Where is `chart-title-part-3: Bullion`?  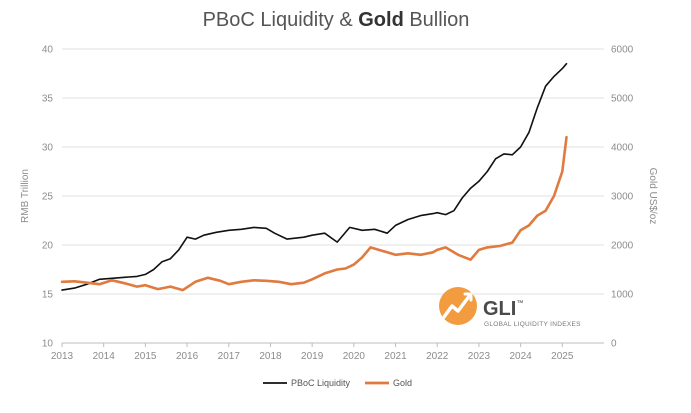
chart-title-part-3: Bullion is located at coordinates (437, 20).